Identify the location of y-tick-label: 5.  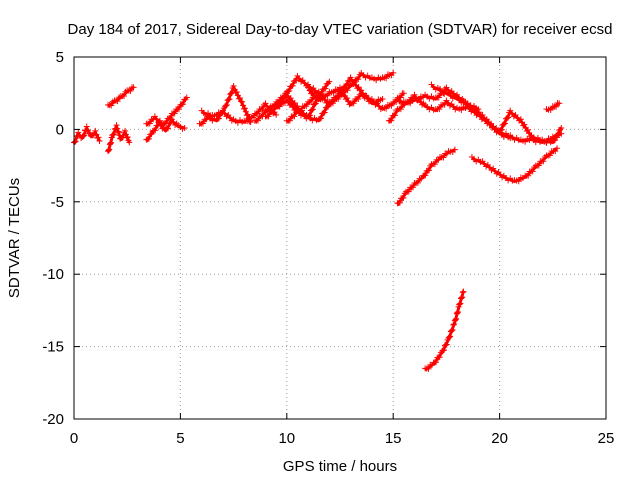
(60, 57).